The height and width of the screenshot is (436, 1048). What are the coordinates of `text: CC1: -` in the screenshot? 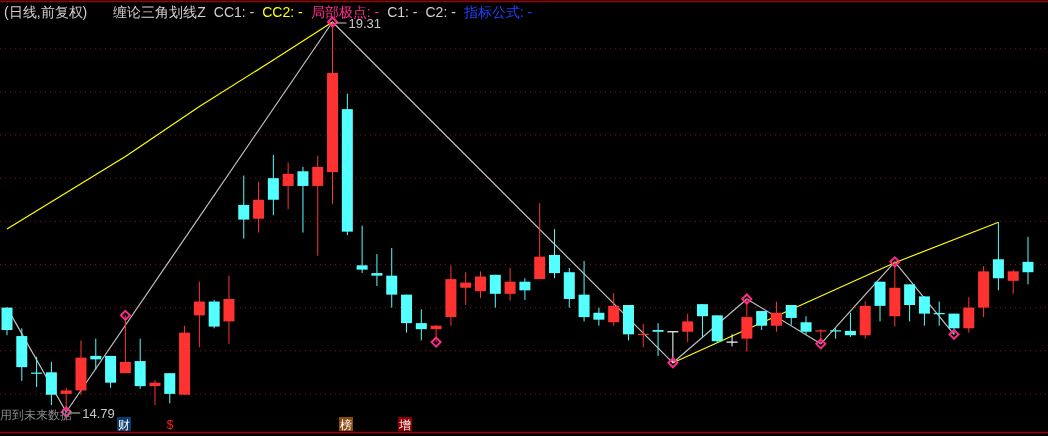 It's located at (234, 12).